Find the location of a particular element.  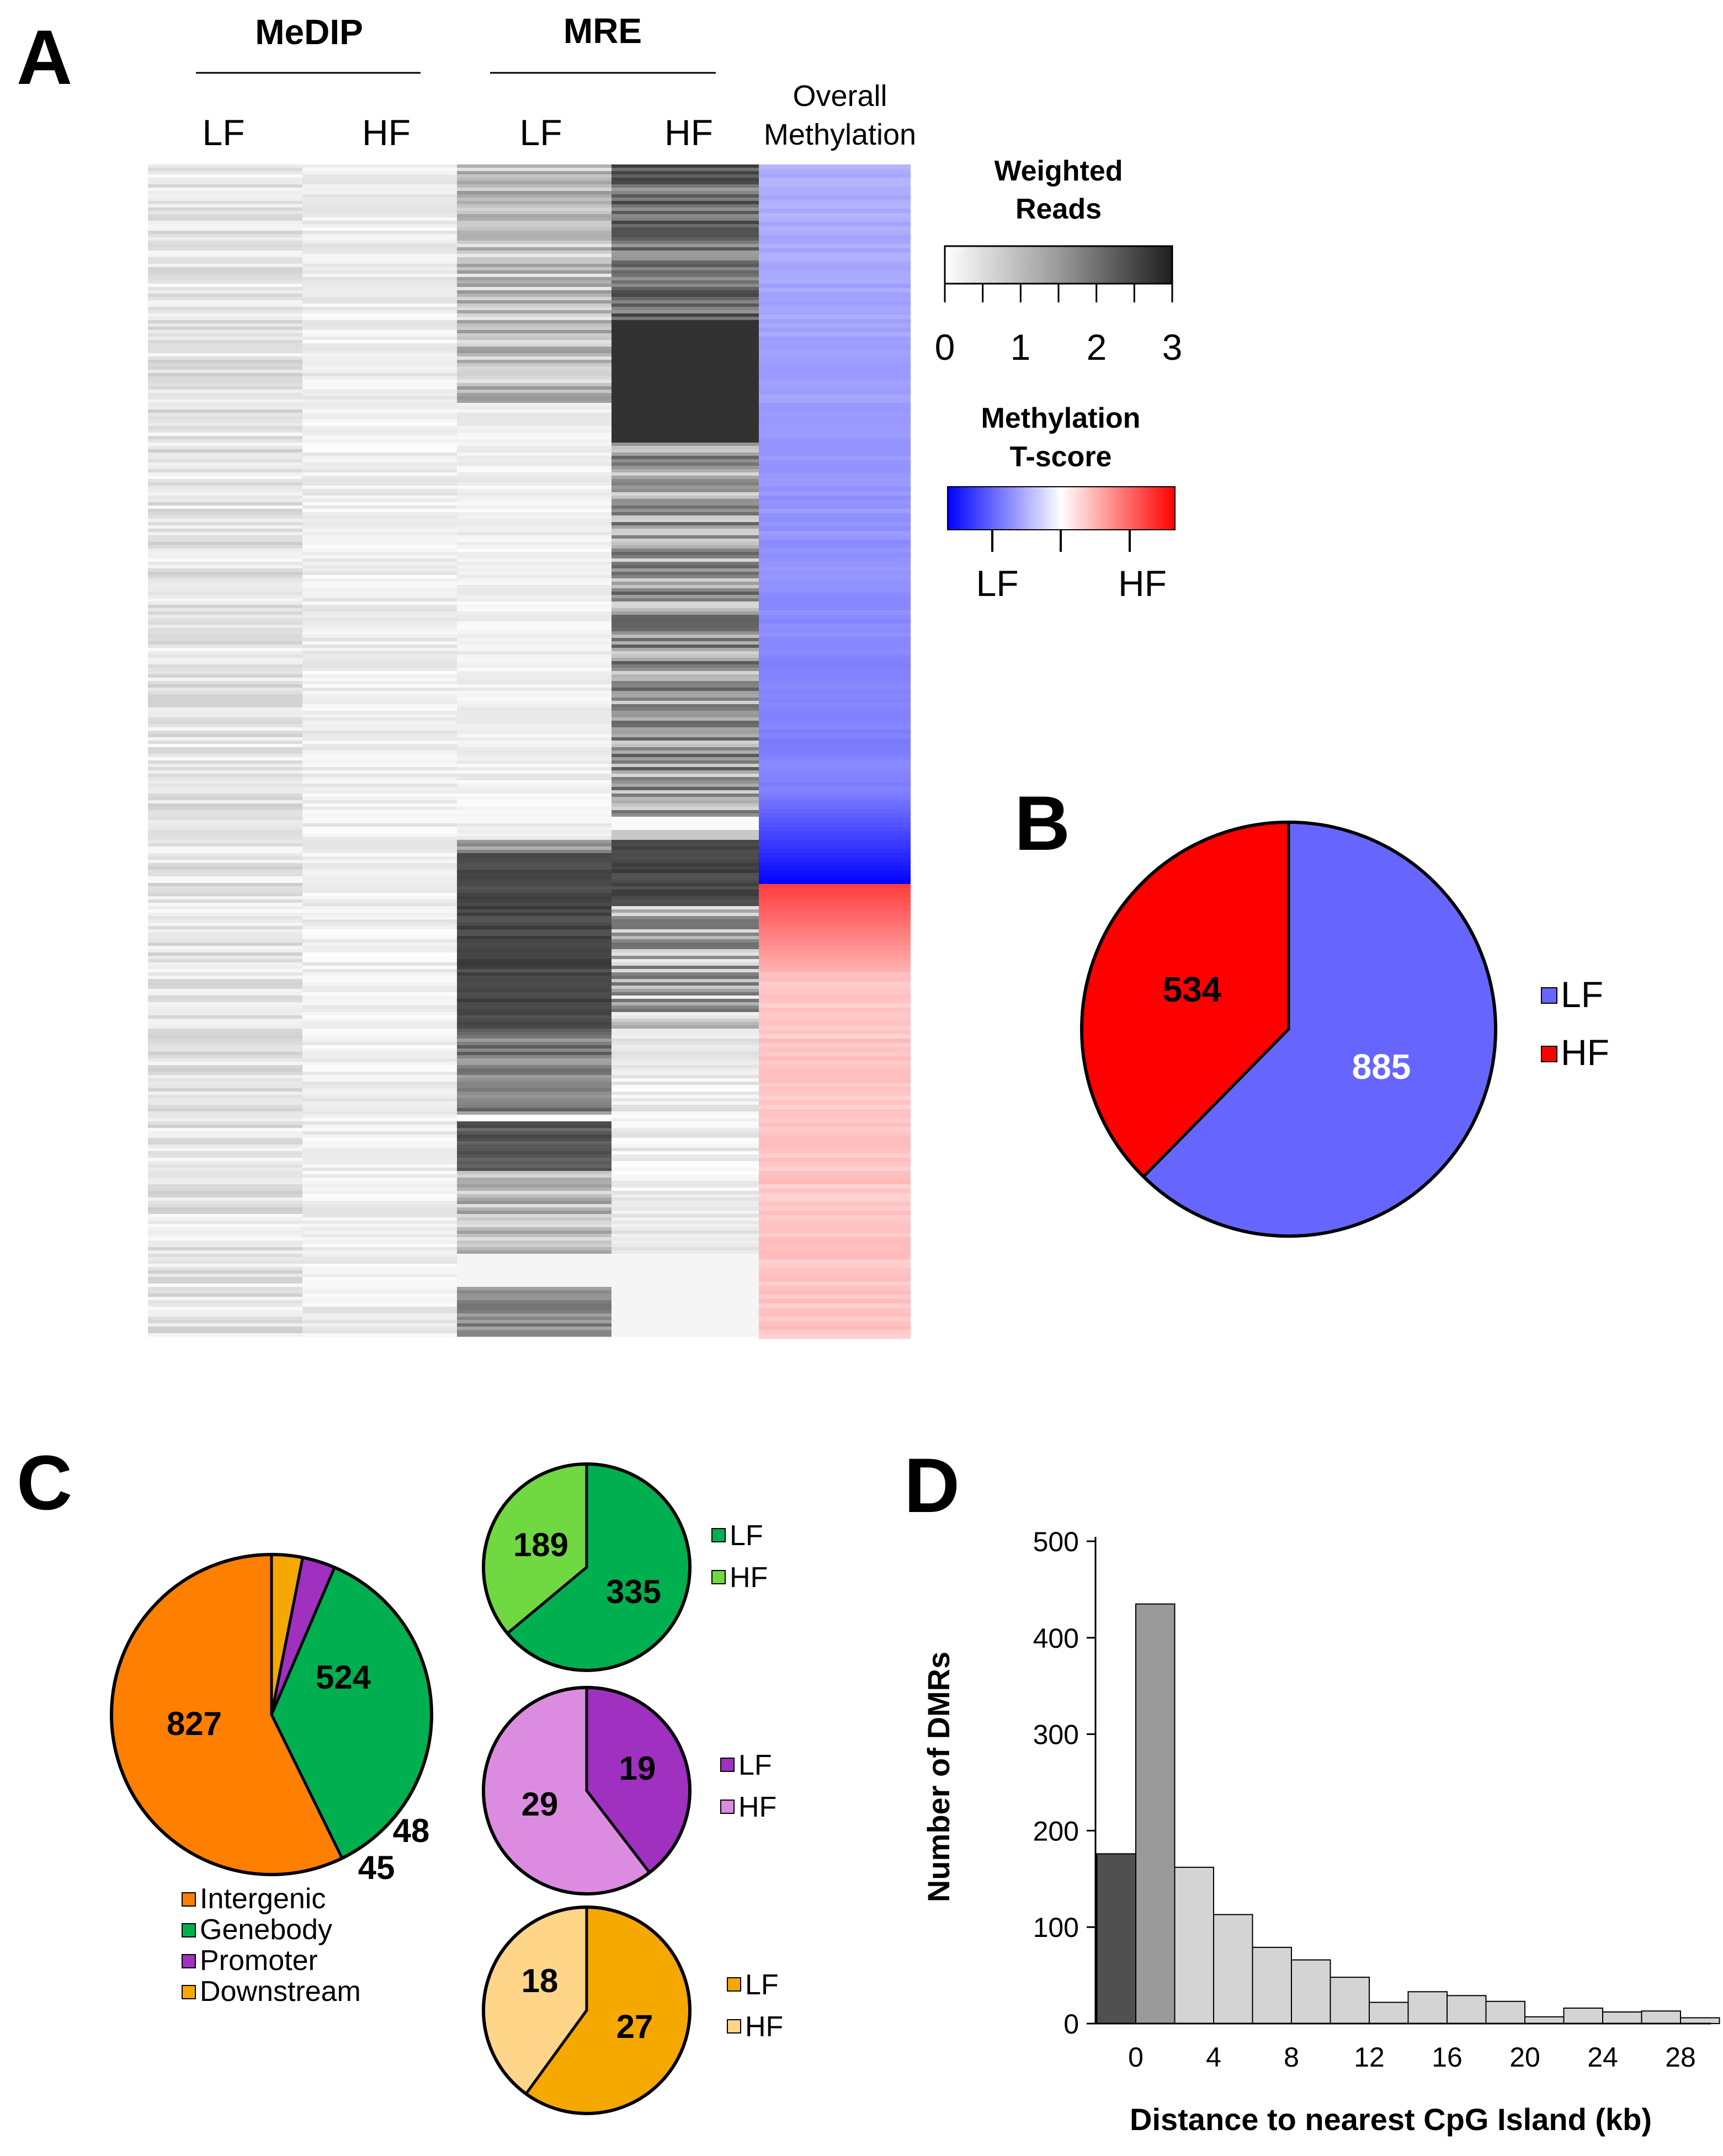

slice-label-downstream: 45 is located at coordinates (376, 1867).